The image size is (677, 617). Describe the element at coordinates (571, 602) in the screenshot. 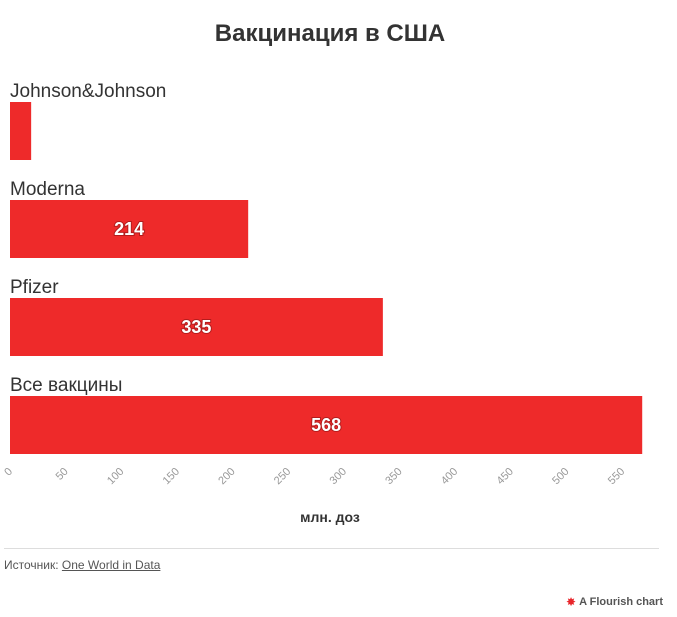

I see `flourish-logo-icon: ✸` at that location.